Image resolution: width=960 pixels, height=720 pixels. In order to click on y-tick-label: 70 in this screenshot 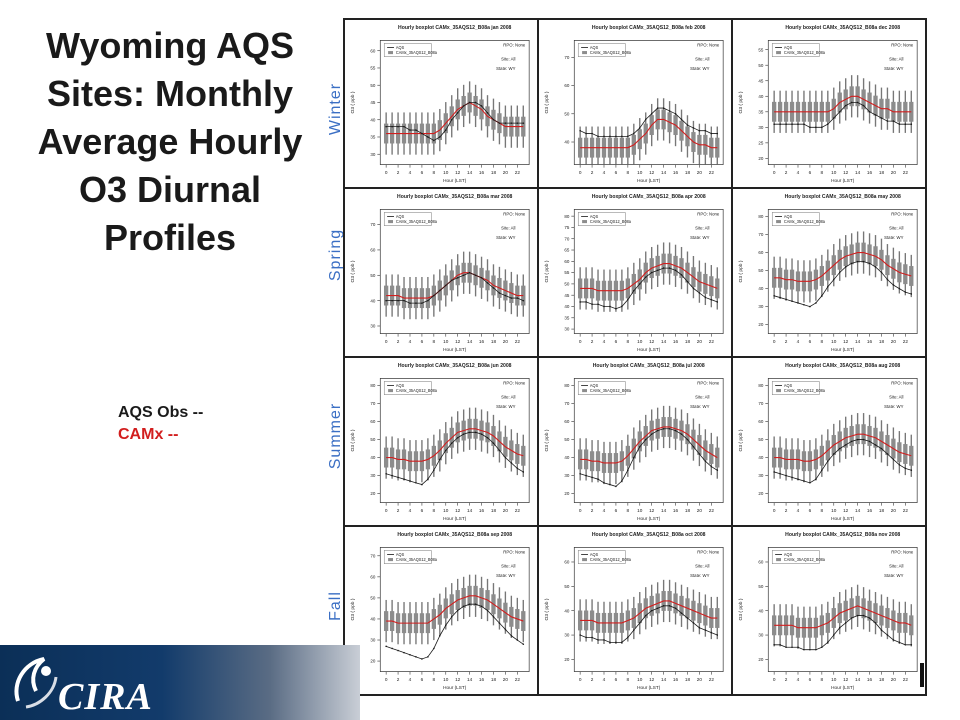, I will do `click(372, 403)`.